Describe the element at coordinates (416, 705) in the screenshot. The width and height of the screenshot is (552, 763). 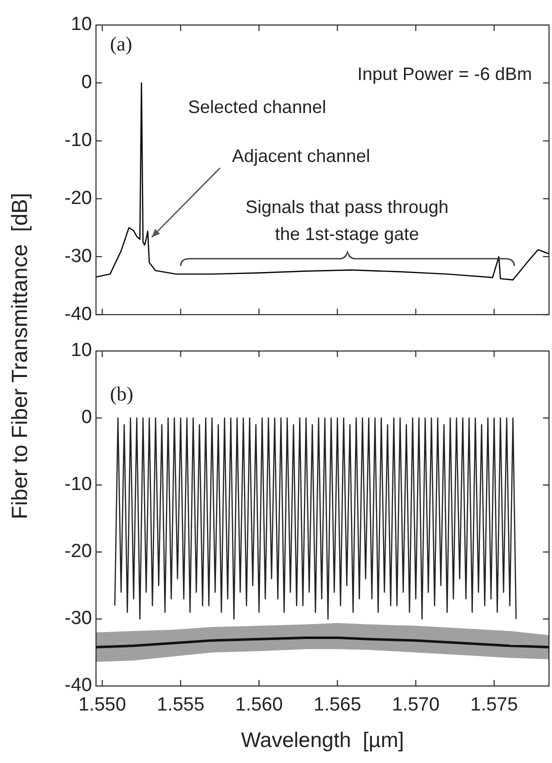
I see `x-tick-label: 1.570` at that location.